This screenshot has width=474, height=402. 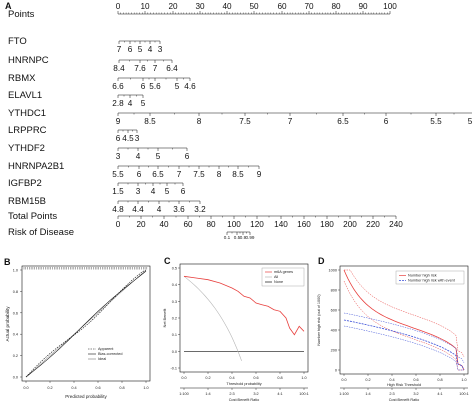 What do you see at coordinates (165, 318) in the screenshot?
I see `dca-ylabel: Net Benefit` at bounding box center [165, 318].